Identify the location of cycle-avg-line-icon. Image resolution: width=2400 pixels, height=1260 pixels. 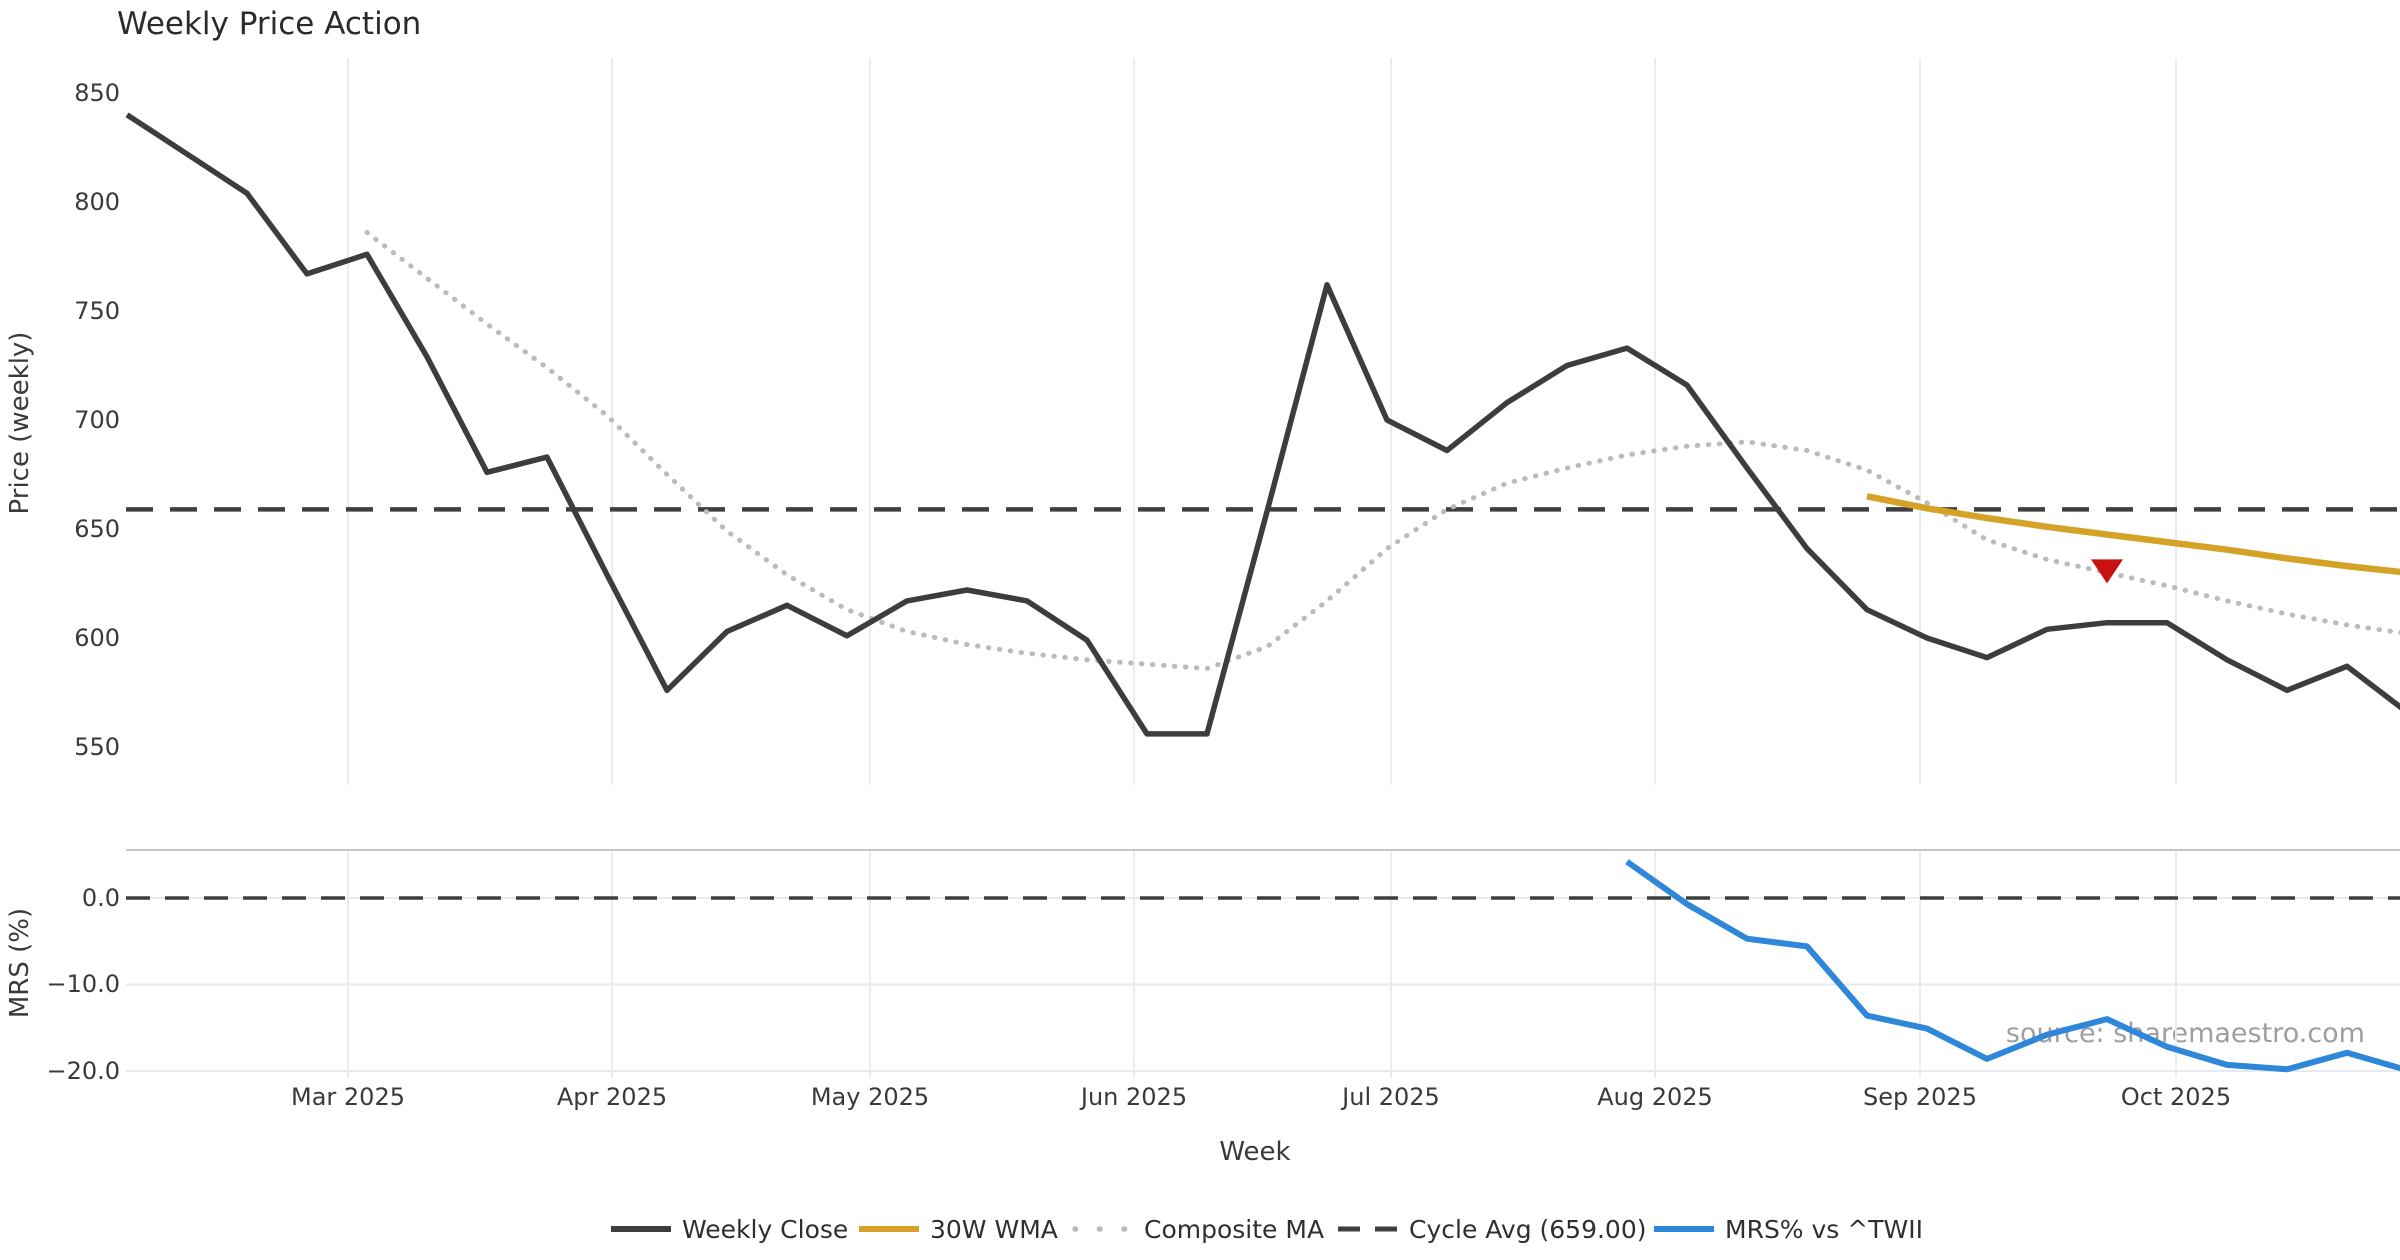
(1368, 1229).